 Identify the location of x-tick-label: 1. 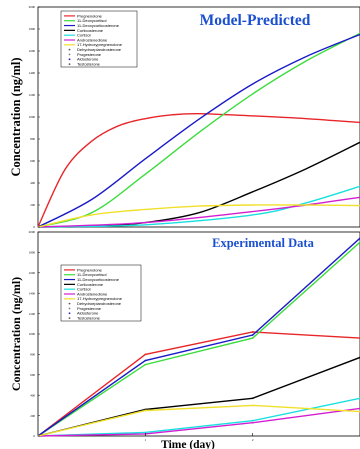
(146, 440).